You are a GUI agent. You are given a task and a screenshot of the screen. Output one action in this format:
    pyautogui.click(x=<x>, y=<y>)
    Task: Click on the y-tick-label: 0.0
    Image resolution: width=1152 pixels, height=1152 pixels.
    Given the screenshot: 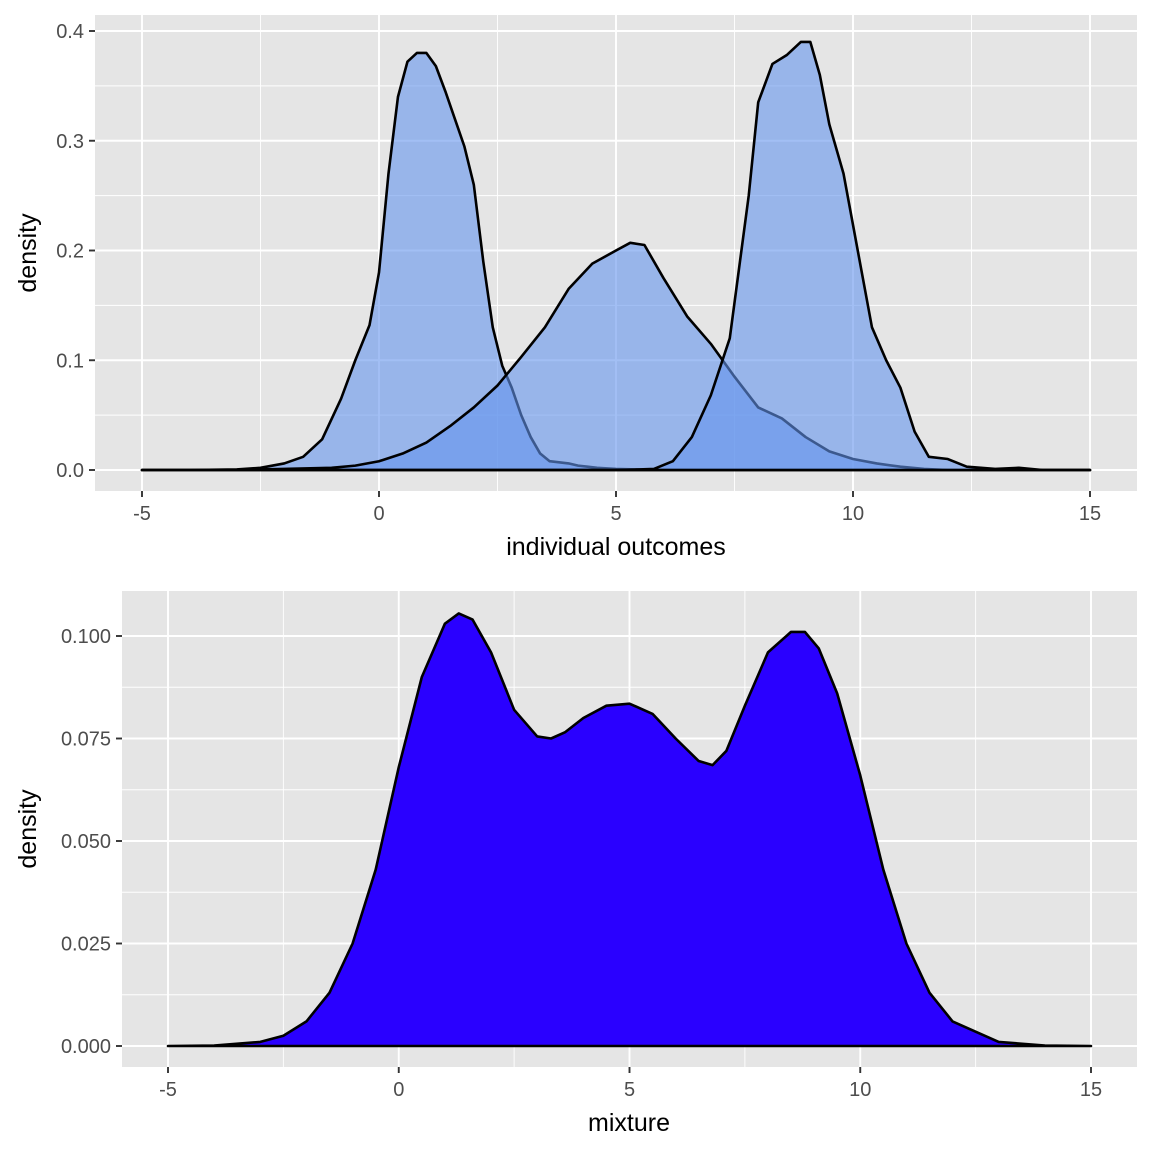 What is the action you would take?
    pyautogui.click(x=70, y=471)
    